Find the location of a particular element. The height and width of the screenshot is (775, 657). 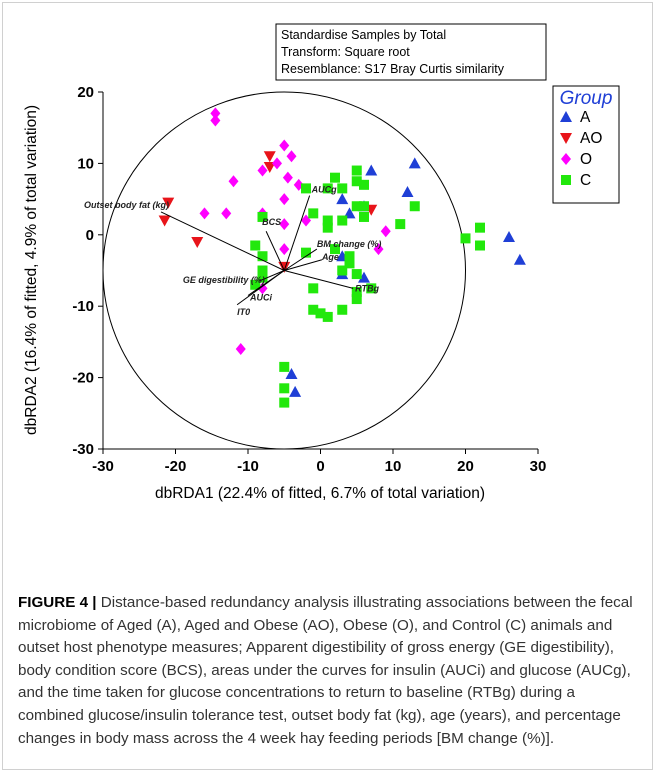

legend-label-a: A is located at coordinates (585, 117).